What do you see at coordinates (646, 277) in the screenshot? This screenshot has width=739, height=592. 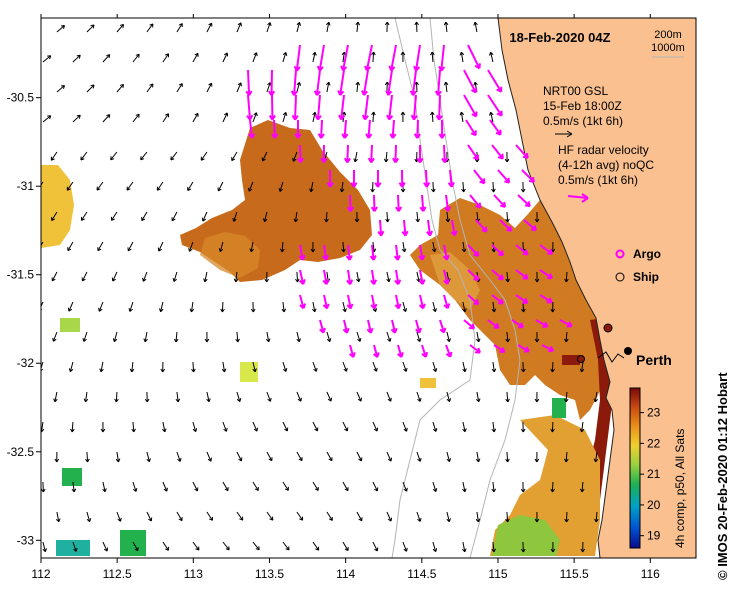 I see `ship-label: Ship` at bounding box center [646, 277].